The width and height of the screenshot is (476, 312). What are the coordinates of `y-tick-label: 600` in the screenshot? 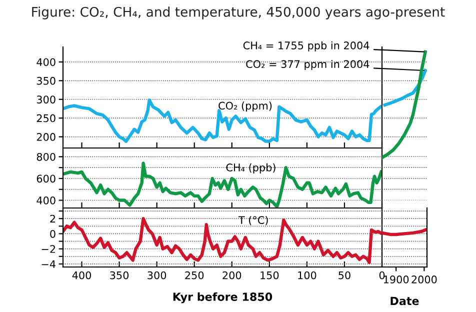 It's located at (46, 178).